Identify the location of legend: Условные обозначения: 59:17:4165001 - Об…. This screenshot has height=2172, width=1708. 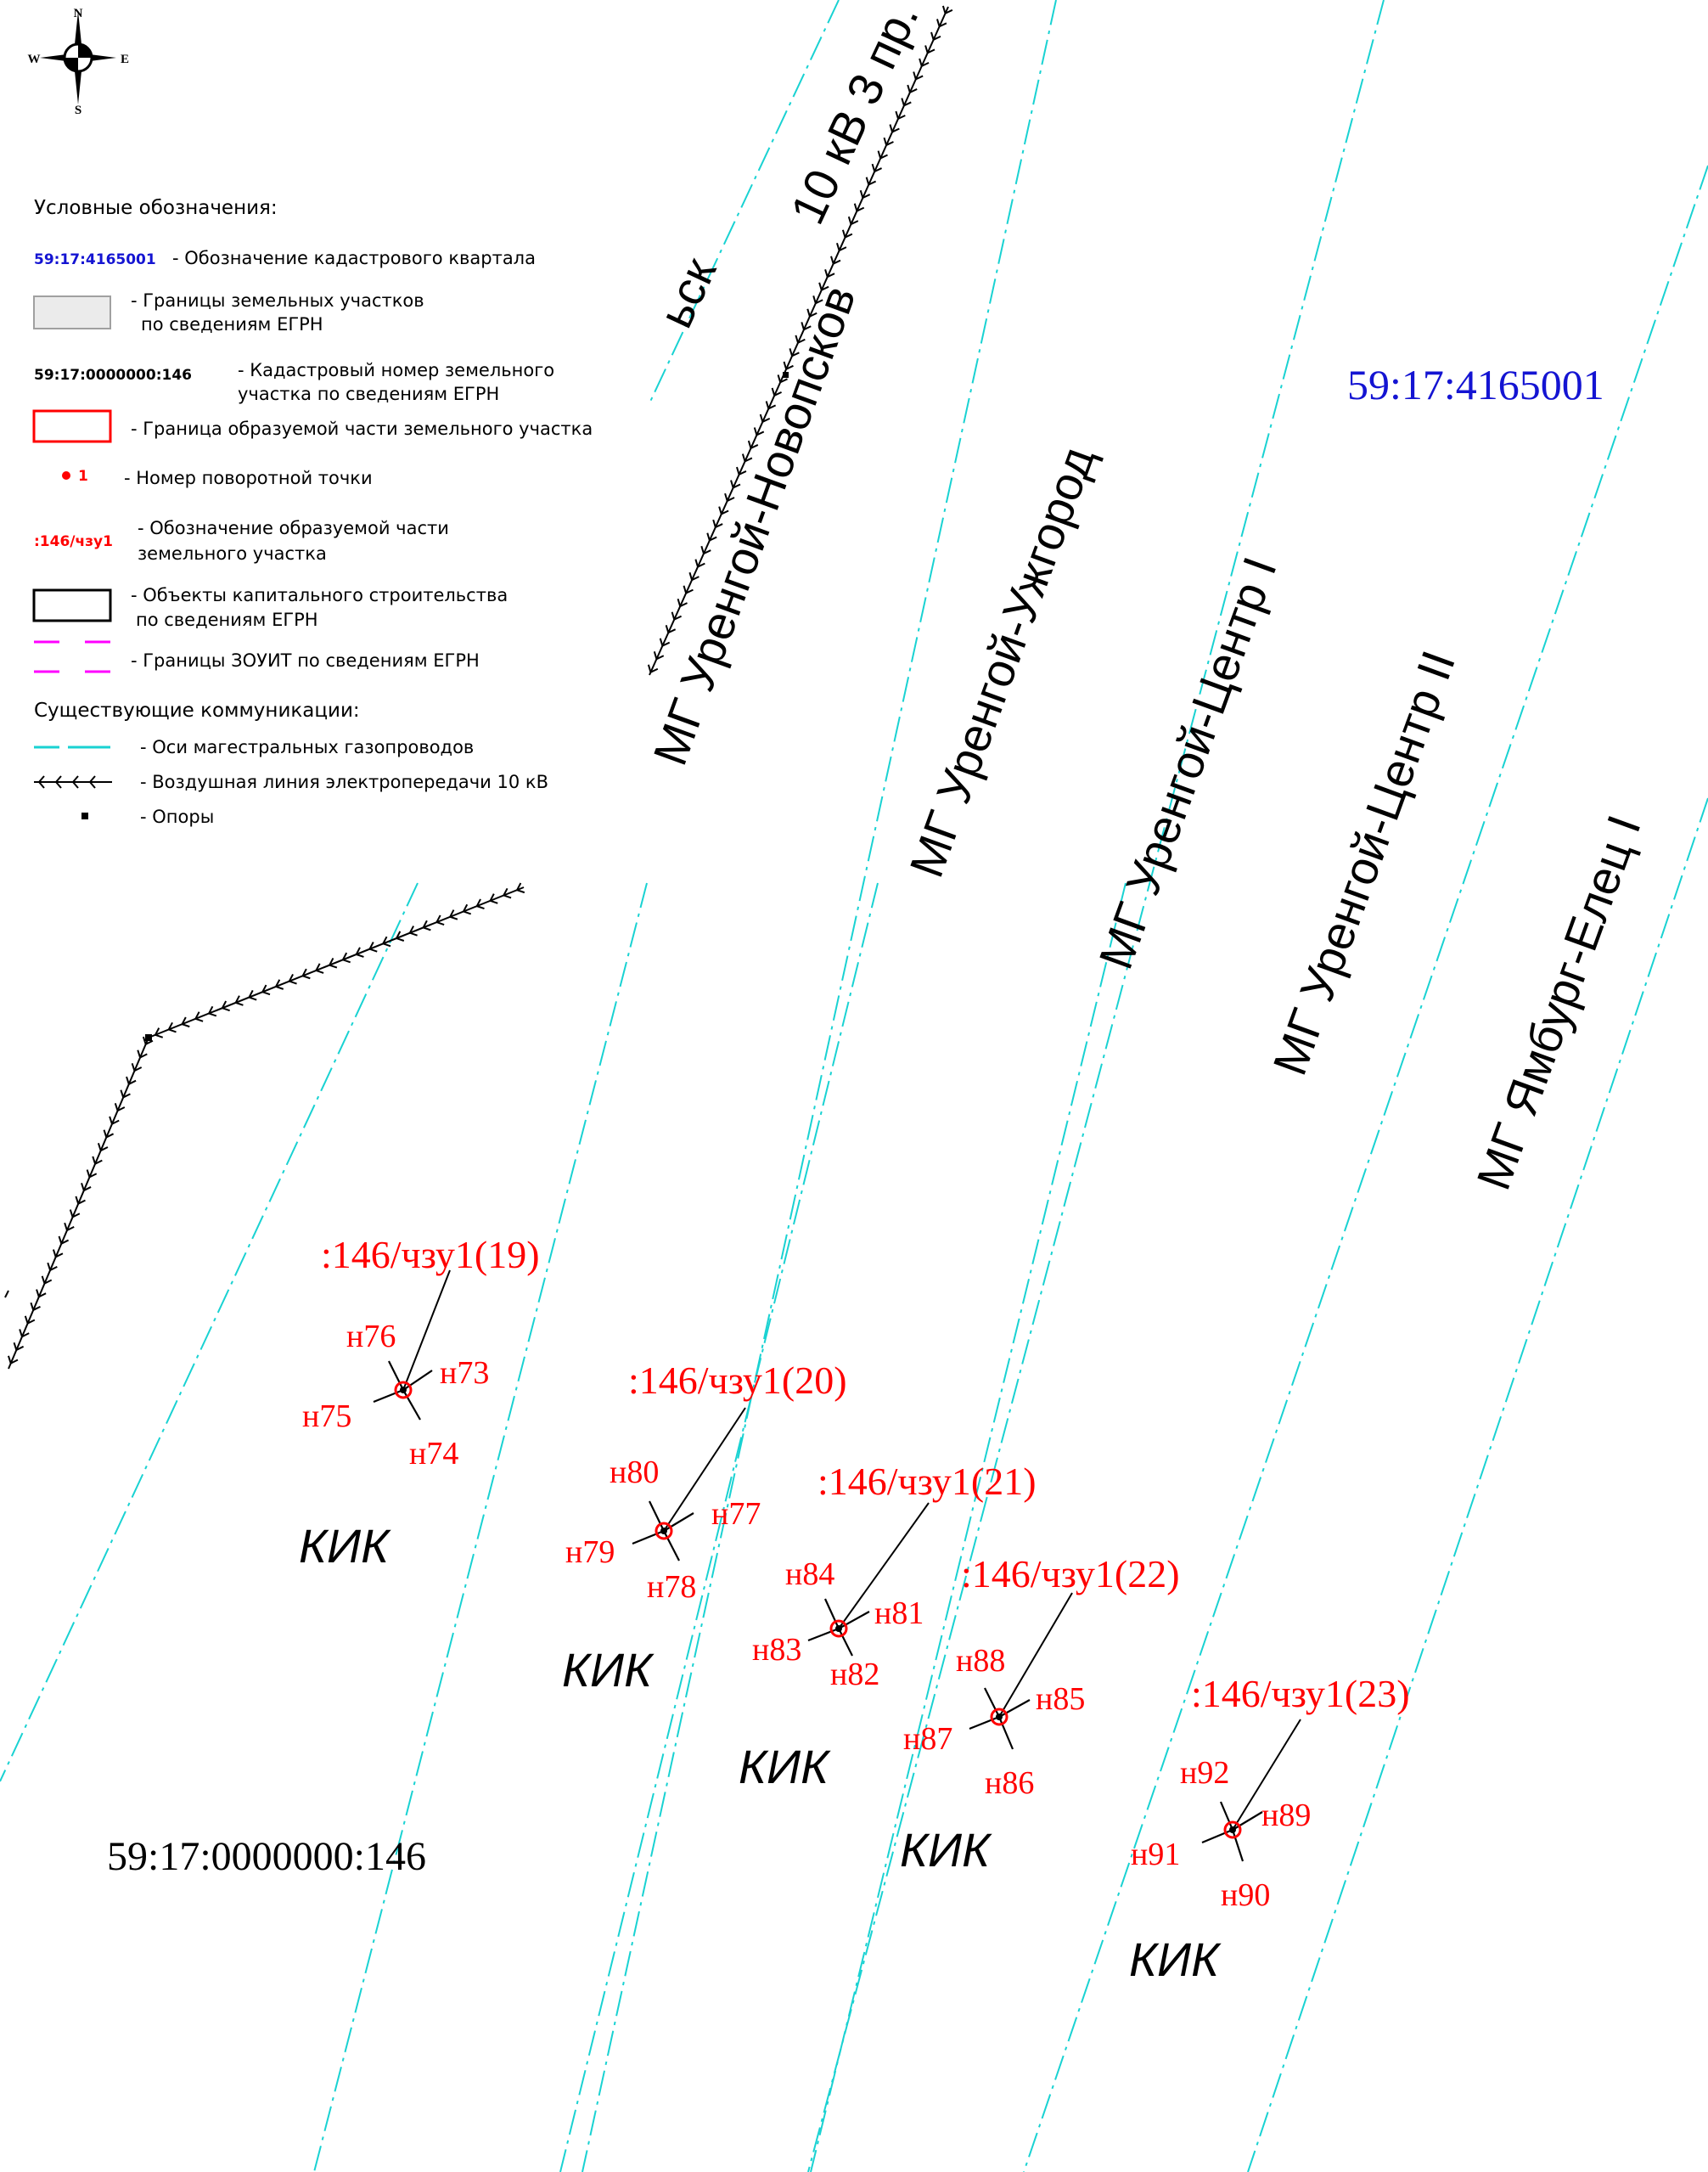
(312, 512).